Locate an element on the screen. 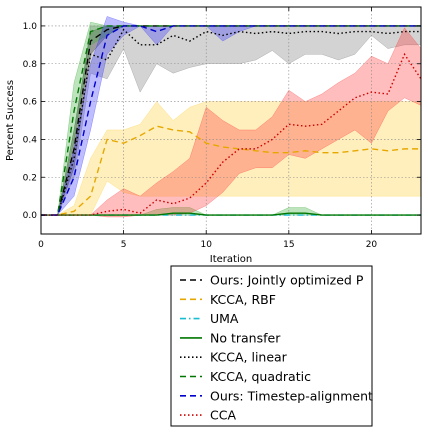 The height and width of the screenshot is (433, 428). y-tick-label-1: 0.2 is located at coordinates (30, 178).